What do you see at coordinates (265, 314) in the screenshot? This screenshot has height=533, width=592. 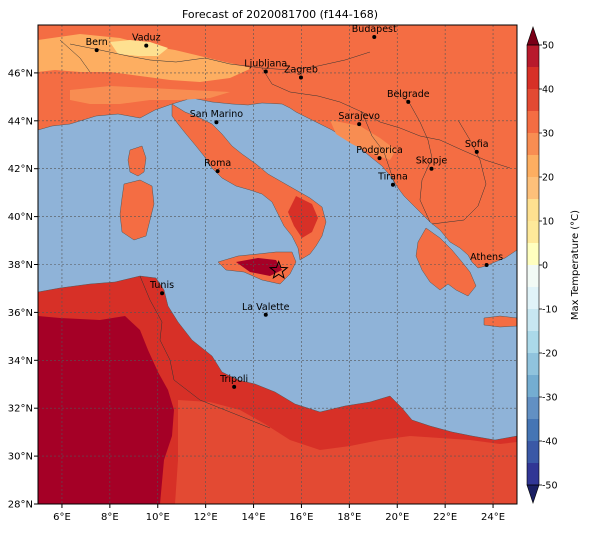 I see `city-dot-la-valette` at bounding box center [265, 314].